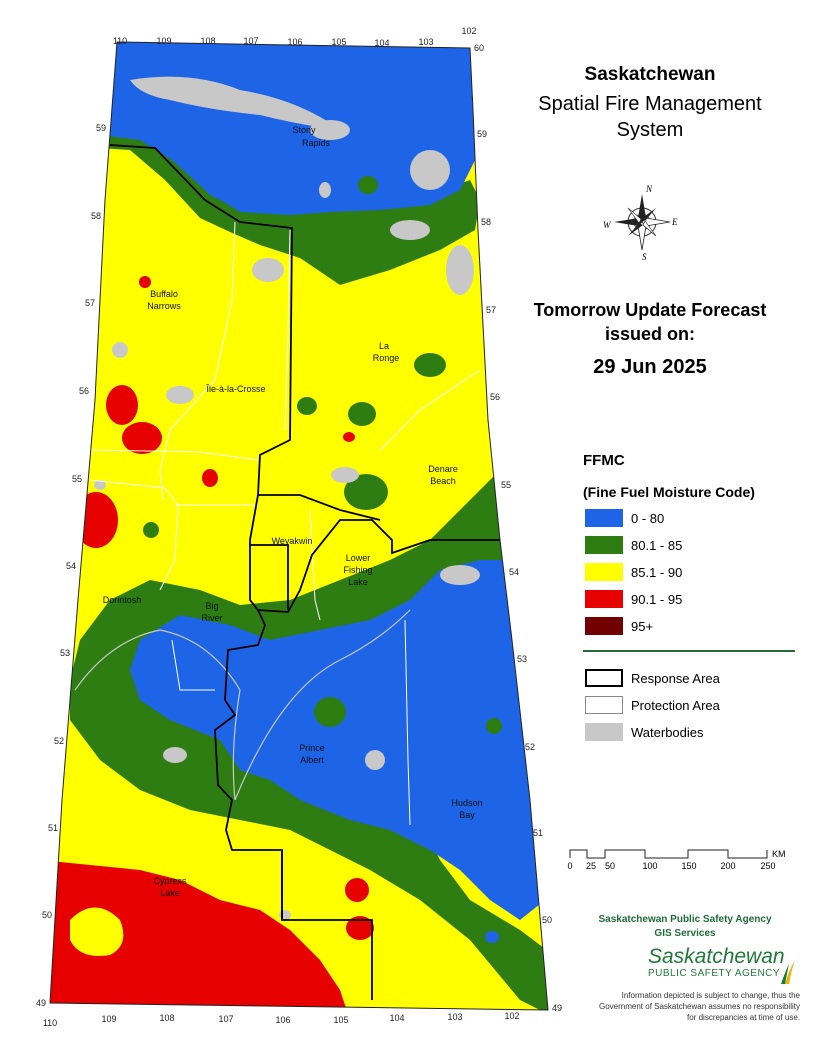  I want to click on legend-label: Protection Area, so click(675, 705).